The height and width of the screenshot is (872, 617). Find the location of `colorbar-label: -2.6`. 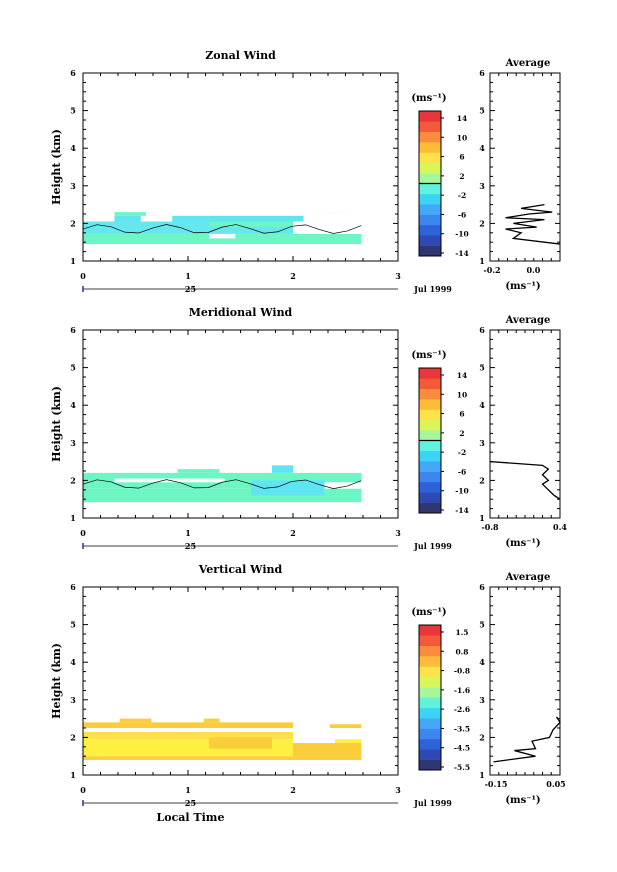

colorbar-label: -2.6 is located at coordinates (462, 709).